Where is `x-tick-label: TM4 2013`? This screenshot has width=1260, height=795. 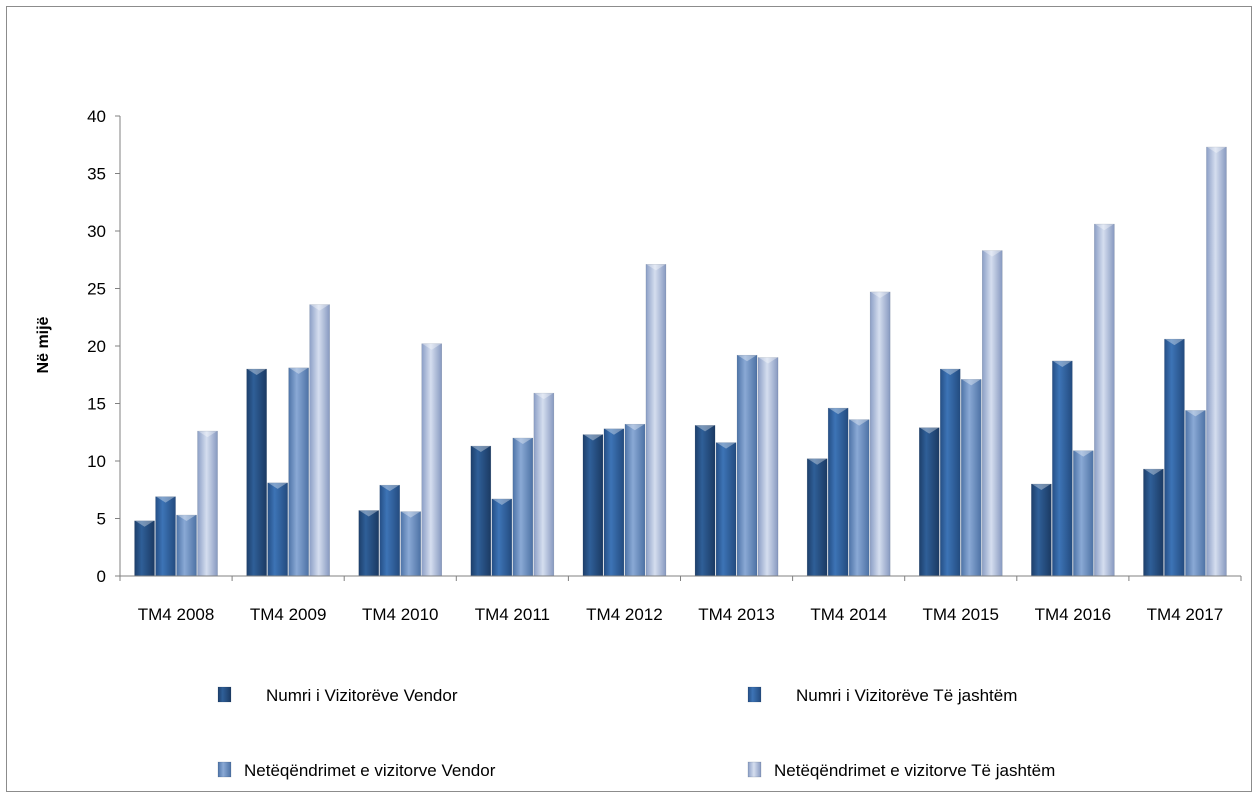 x-tick-label: TM4 2013 is located at coordinates (736, 614).